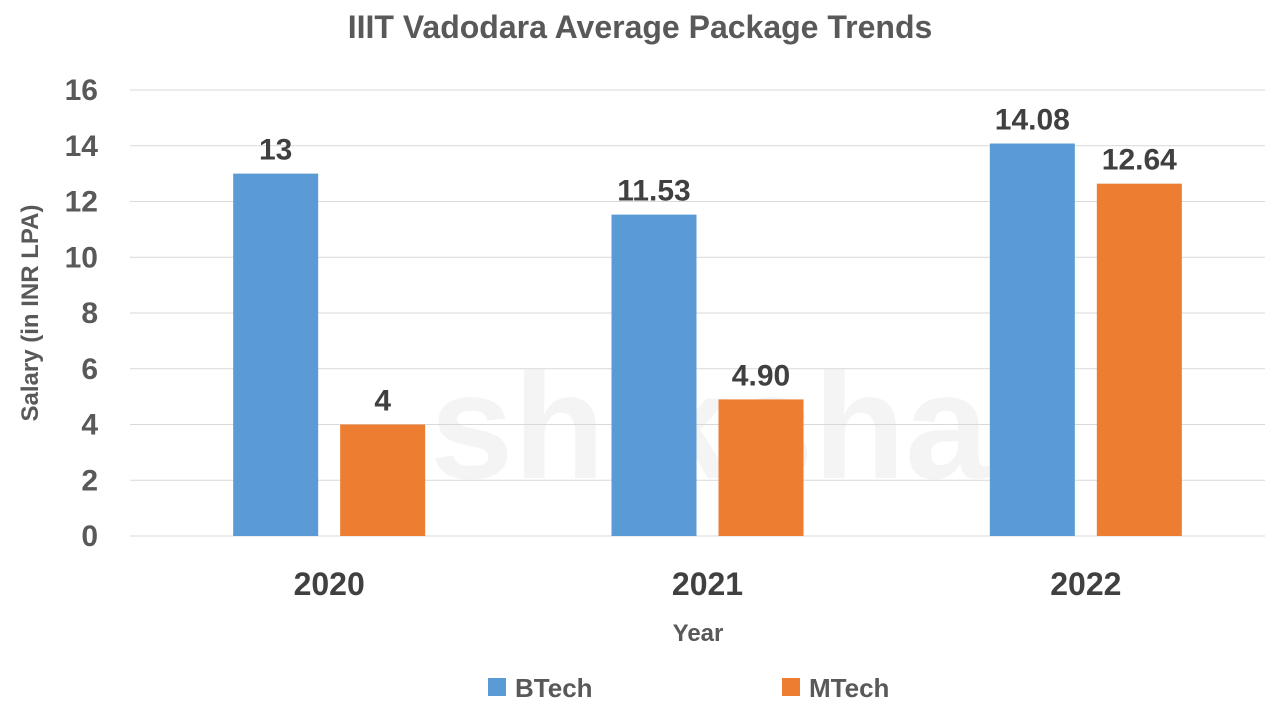 The width and height of the screenshot is (1280, 720). I want to click on y-tick-label: 0, so click(89, 536).